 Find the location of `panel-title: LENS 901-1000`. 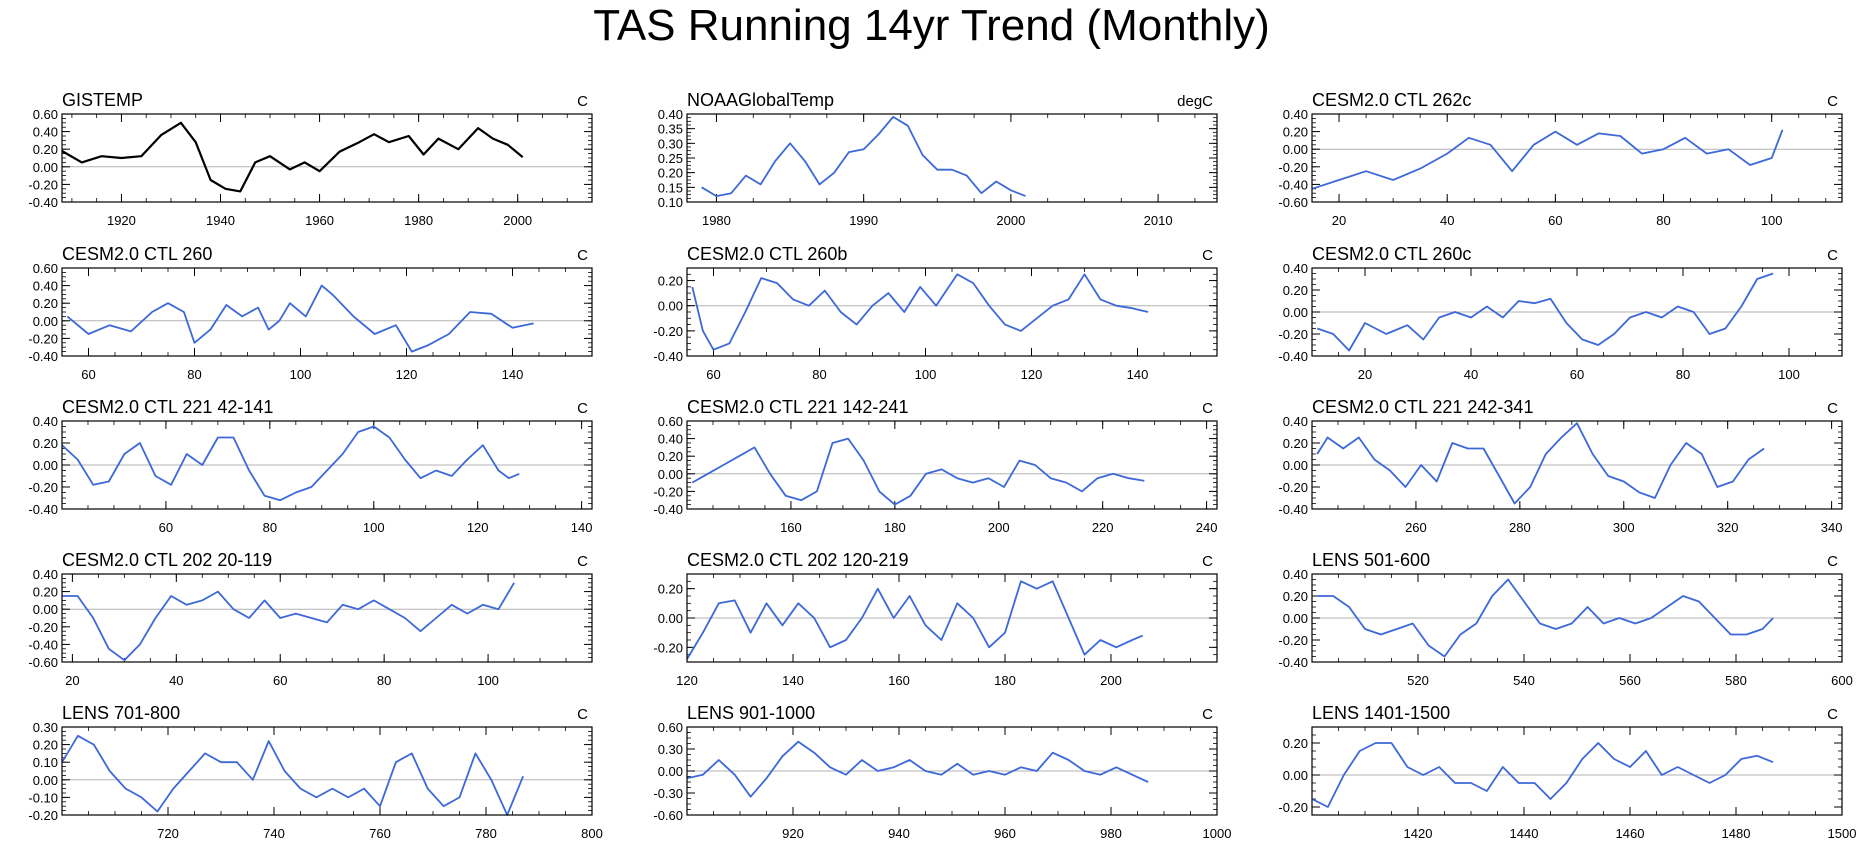

panel-title: LENS 901-1000 is located at coordinates (751, 713).